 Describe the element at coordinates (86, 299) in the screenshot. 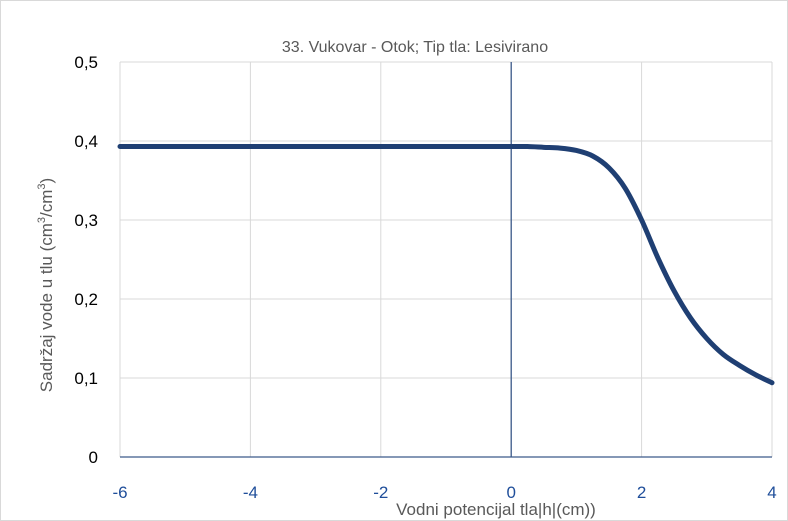

I see `y-tick-label: 0,2` at that location.